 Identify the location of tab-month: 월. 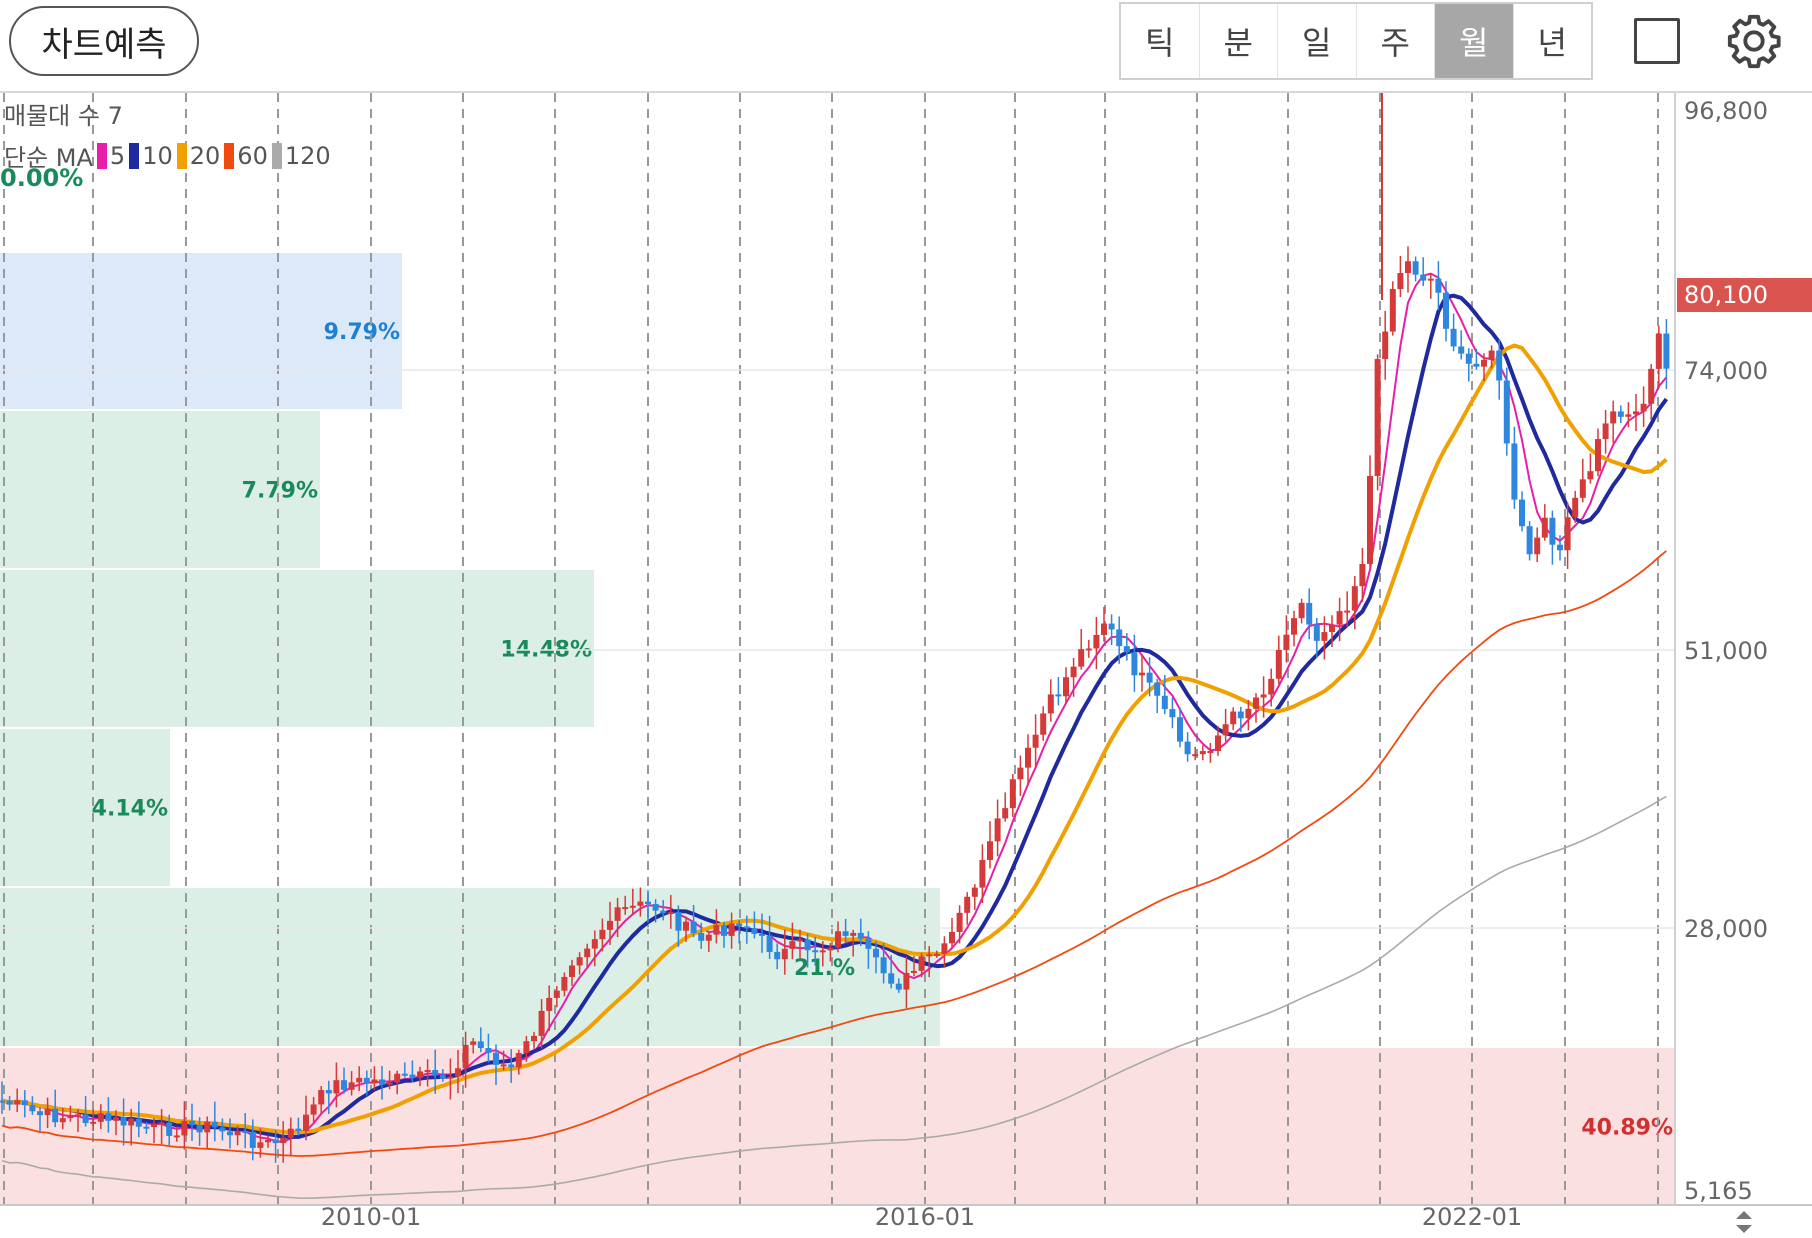
(1474, 41).